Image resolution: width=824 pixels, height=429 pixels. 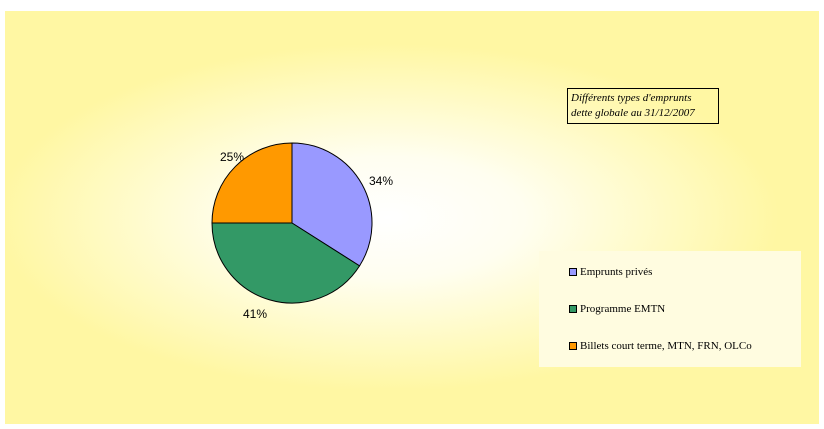 I want to click on legend-item-programme-emtn: Programme EMTN, so click(x=617, y=309).